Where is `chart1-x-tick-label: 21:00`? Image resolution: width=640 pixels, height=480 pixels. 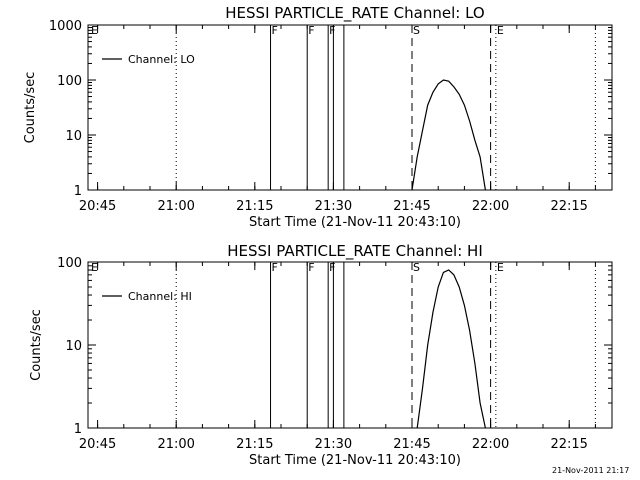
chart1-x-tick-label: 21:00 is located at coordinates (175, 206).